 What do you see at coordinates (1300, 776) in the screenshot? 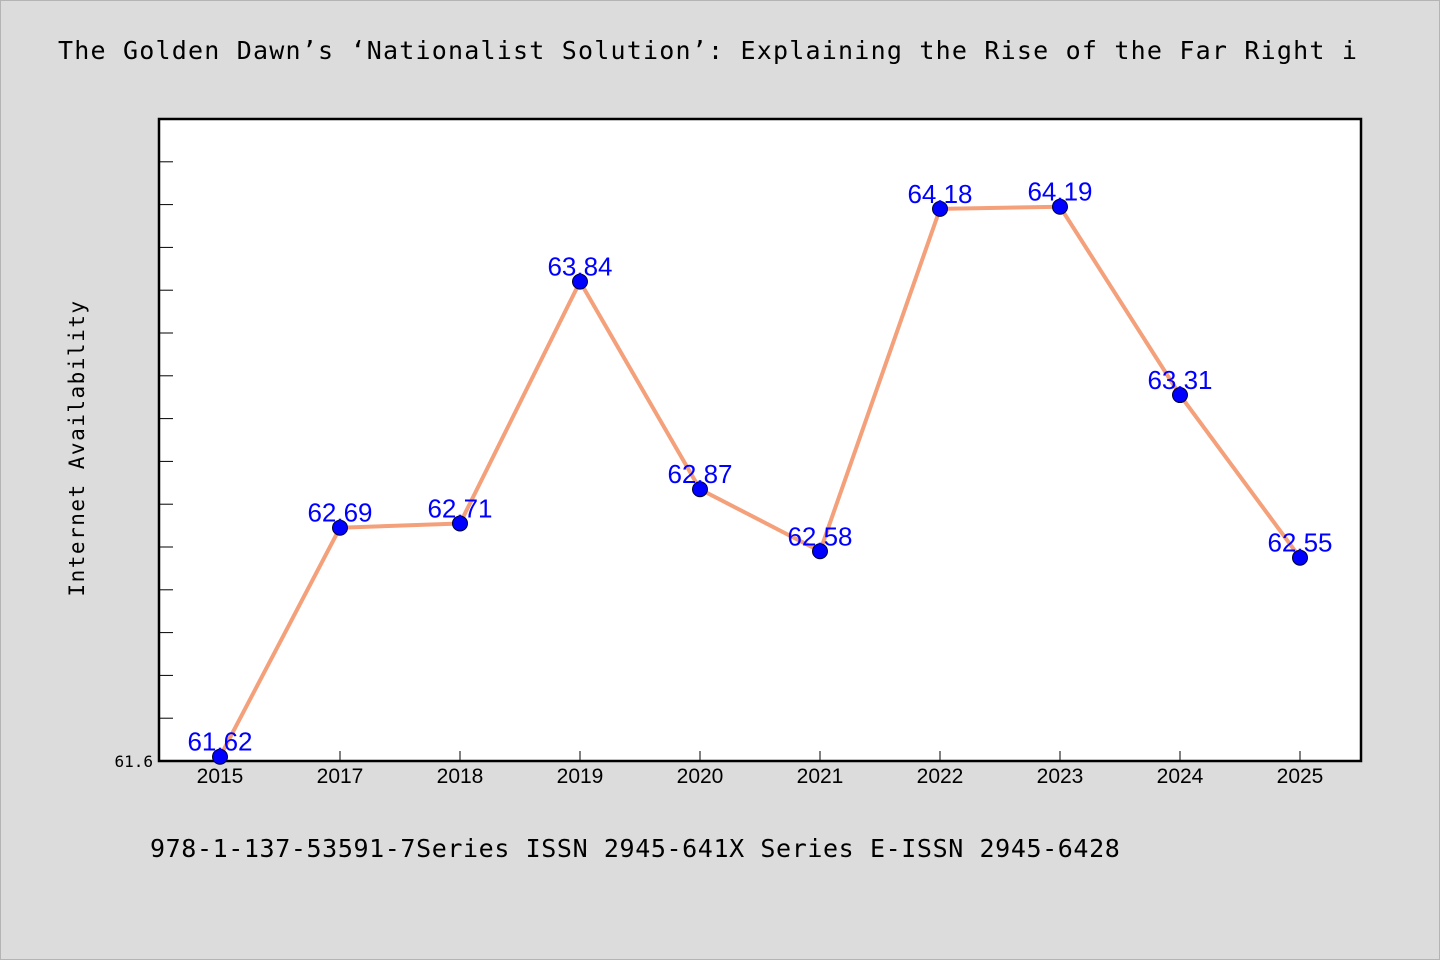
I see `x-tick-label: 2025` at bounding box center [1300, 776].